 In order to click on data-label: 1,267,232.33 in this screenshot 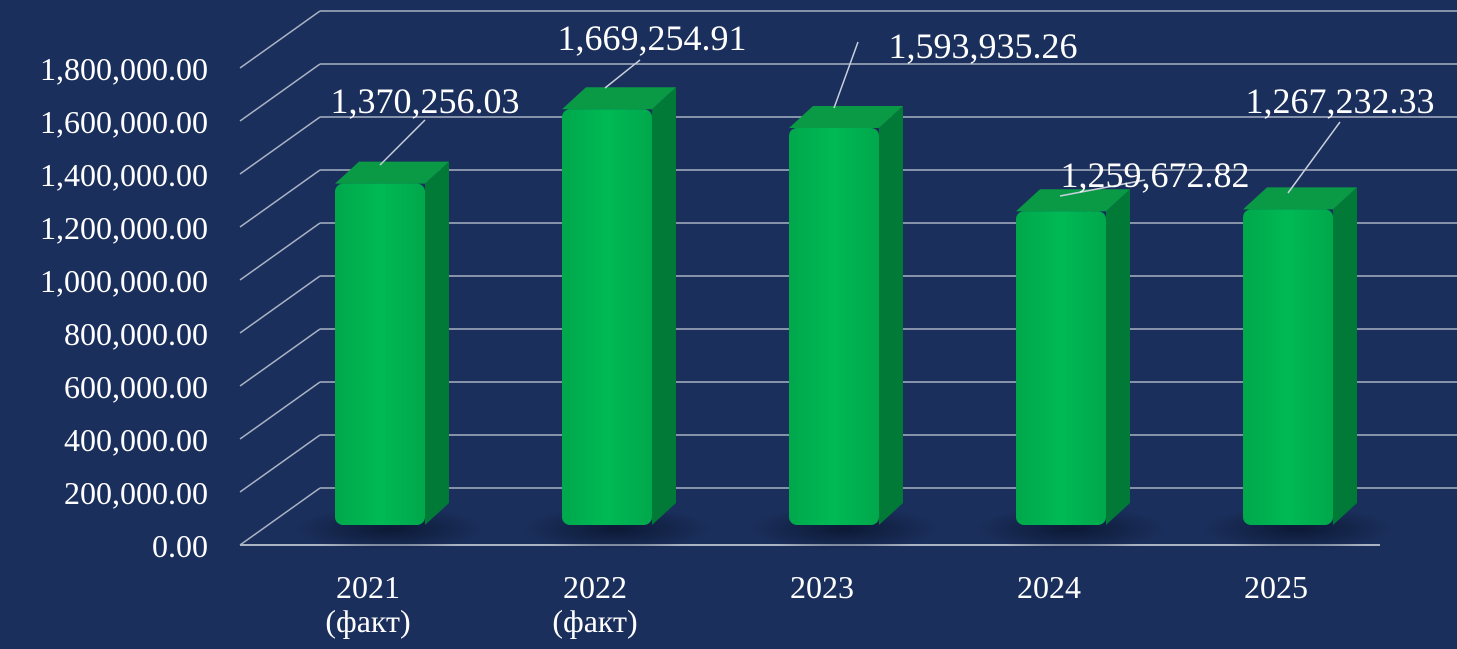, I will do `click(1340, 101)`.